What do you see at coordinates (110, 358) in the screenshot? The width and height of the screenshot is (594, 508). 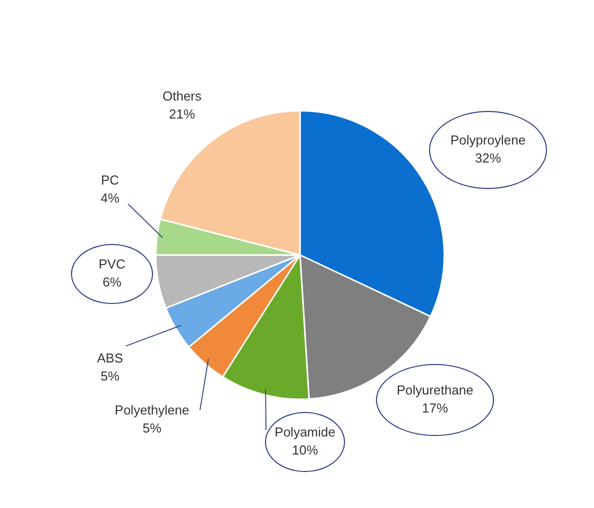 I see `slice-label: ABS` at bounding box center [110, 358].